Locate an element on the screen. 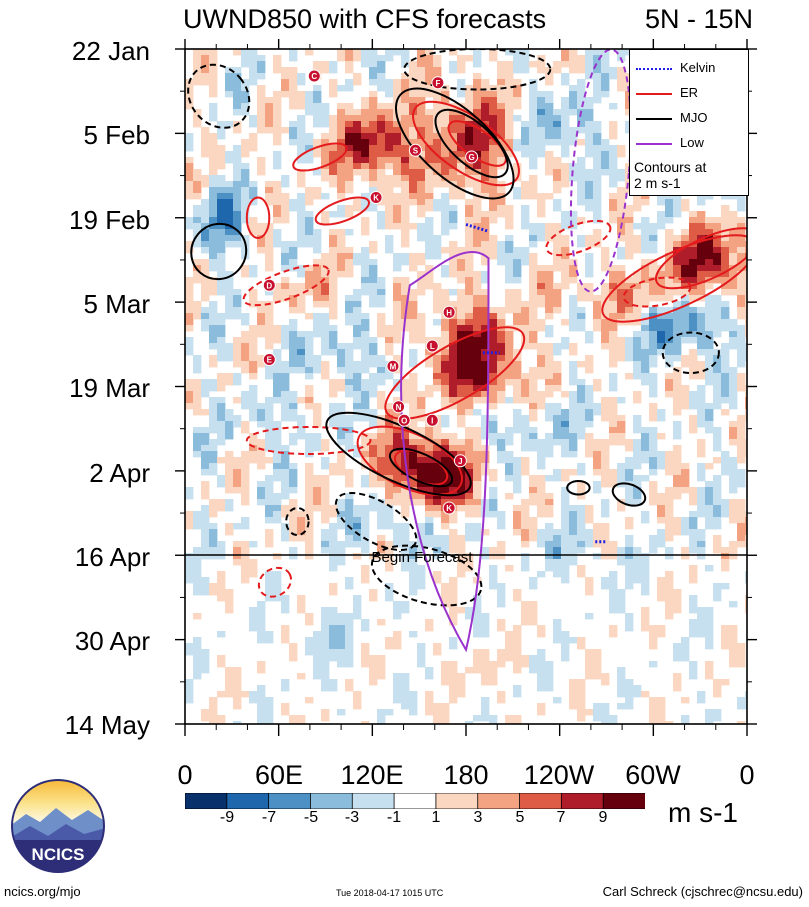  x-tick-label: 60E is located at coordinates (279, 775).